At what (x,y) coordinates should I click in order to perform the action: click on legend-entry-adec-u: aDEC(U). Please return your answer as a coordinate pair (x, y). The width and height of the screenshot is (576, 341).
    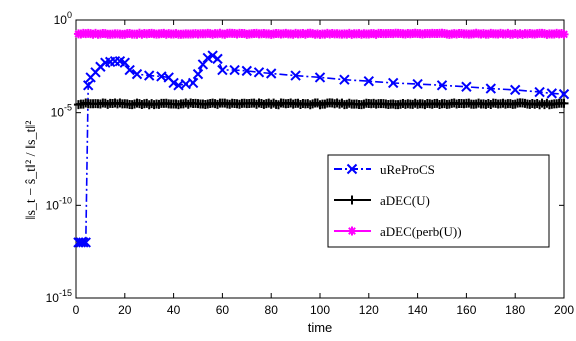
    Looking at the image, I should click on (382, 200).